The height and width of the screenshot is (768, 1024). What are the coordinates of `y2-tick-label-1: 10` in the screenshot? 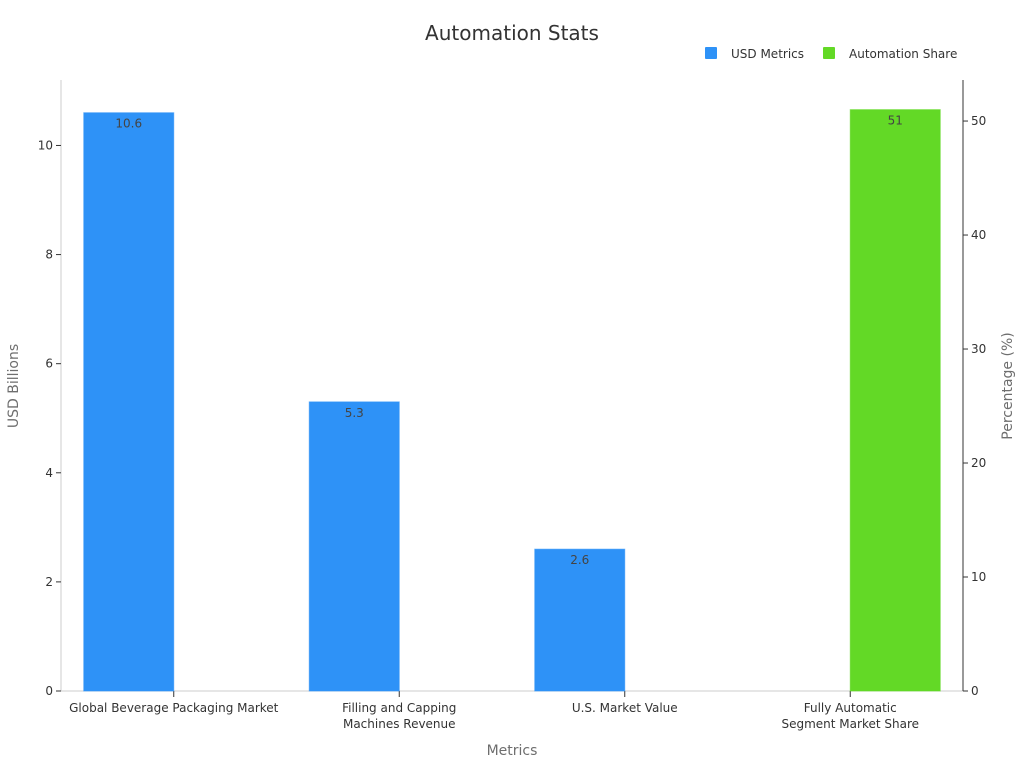 It's located at (978, 577).